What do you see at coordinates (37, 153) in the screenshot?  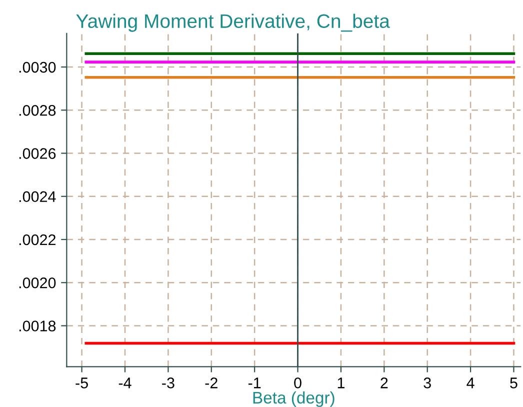 I see `y-tick-label: .0026` at bounding box center [37, 153].